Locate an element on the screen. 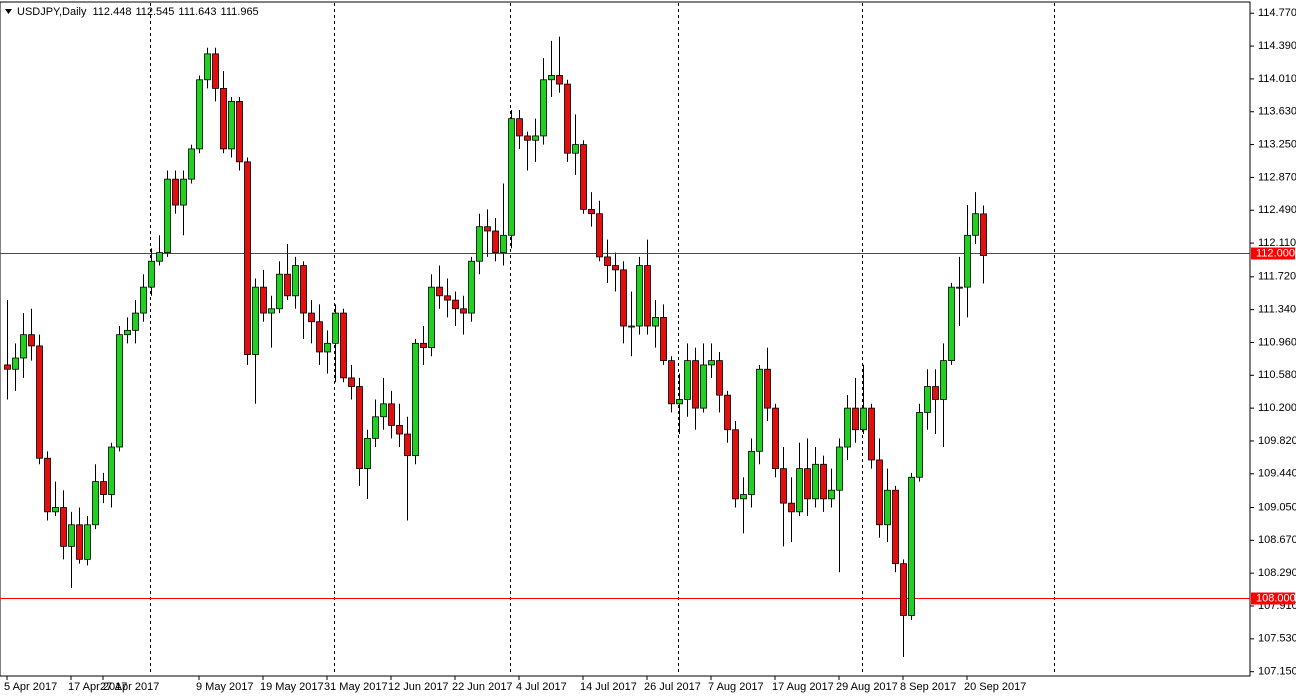 The height and width of the screenshot is (698, 1296). x-tick-label: 19 May 2017 is located at coordinates (292, 687).